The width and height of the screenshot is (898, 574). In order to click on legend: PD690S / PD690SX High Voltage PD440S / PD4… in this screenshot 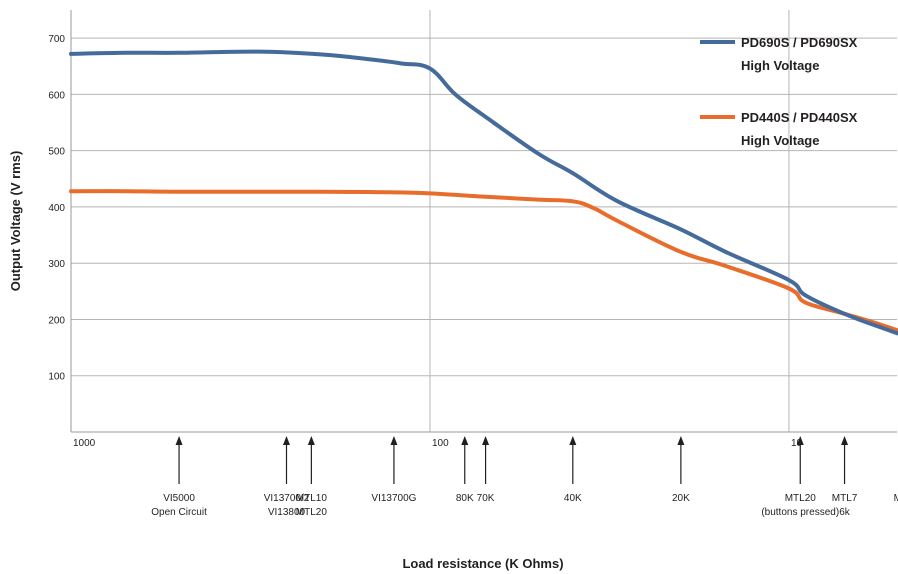, I will do `click(779, 91)`.